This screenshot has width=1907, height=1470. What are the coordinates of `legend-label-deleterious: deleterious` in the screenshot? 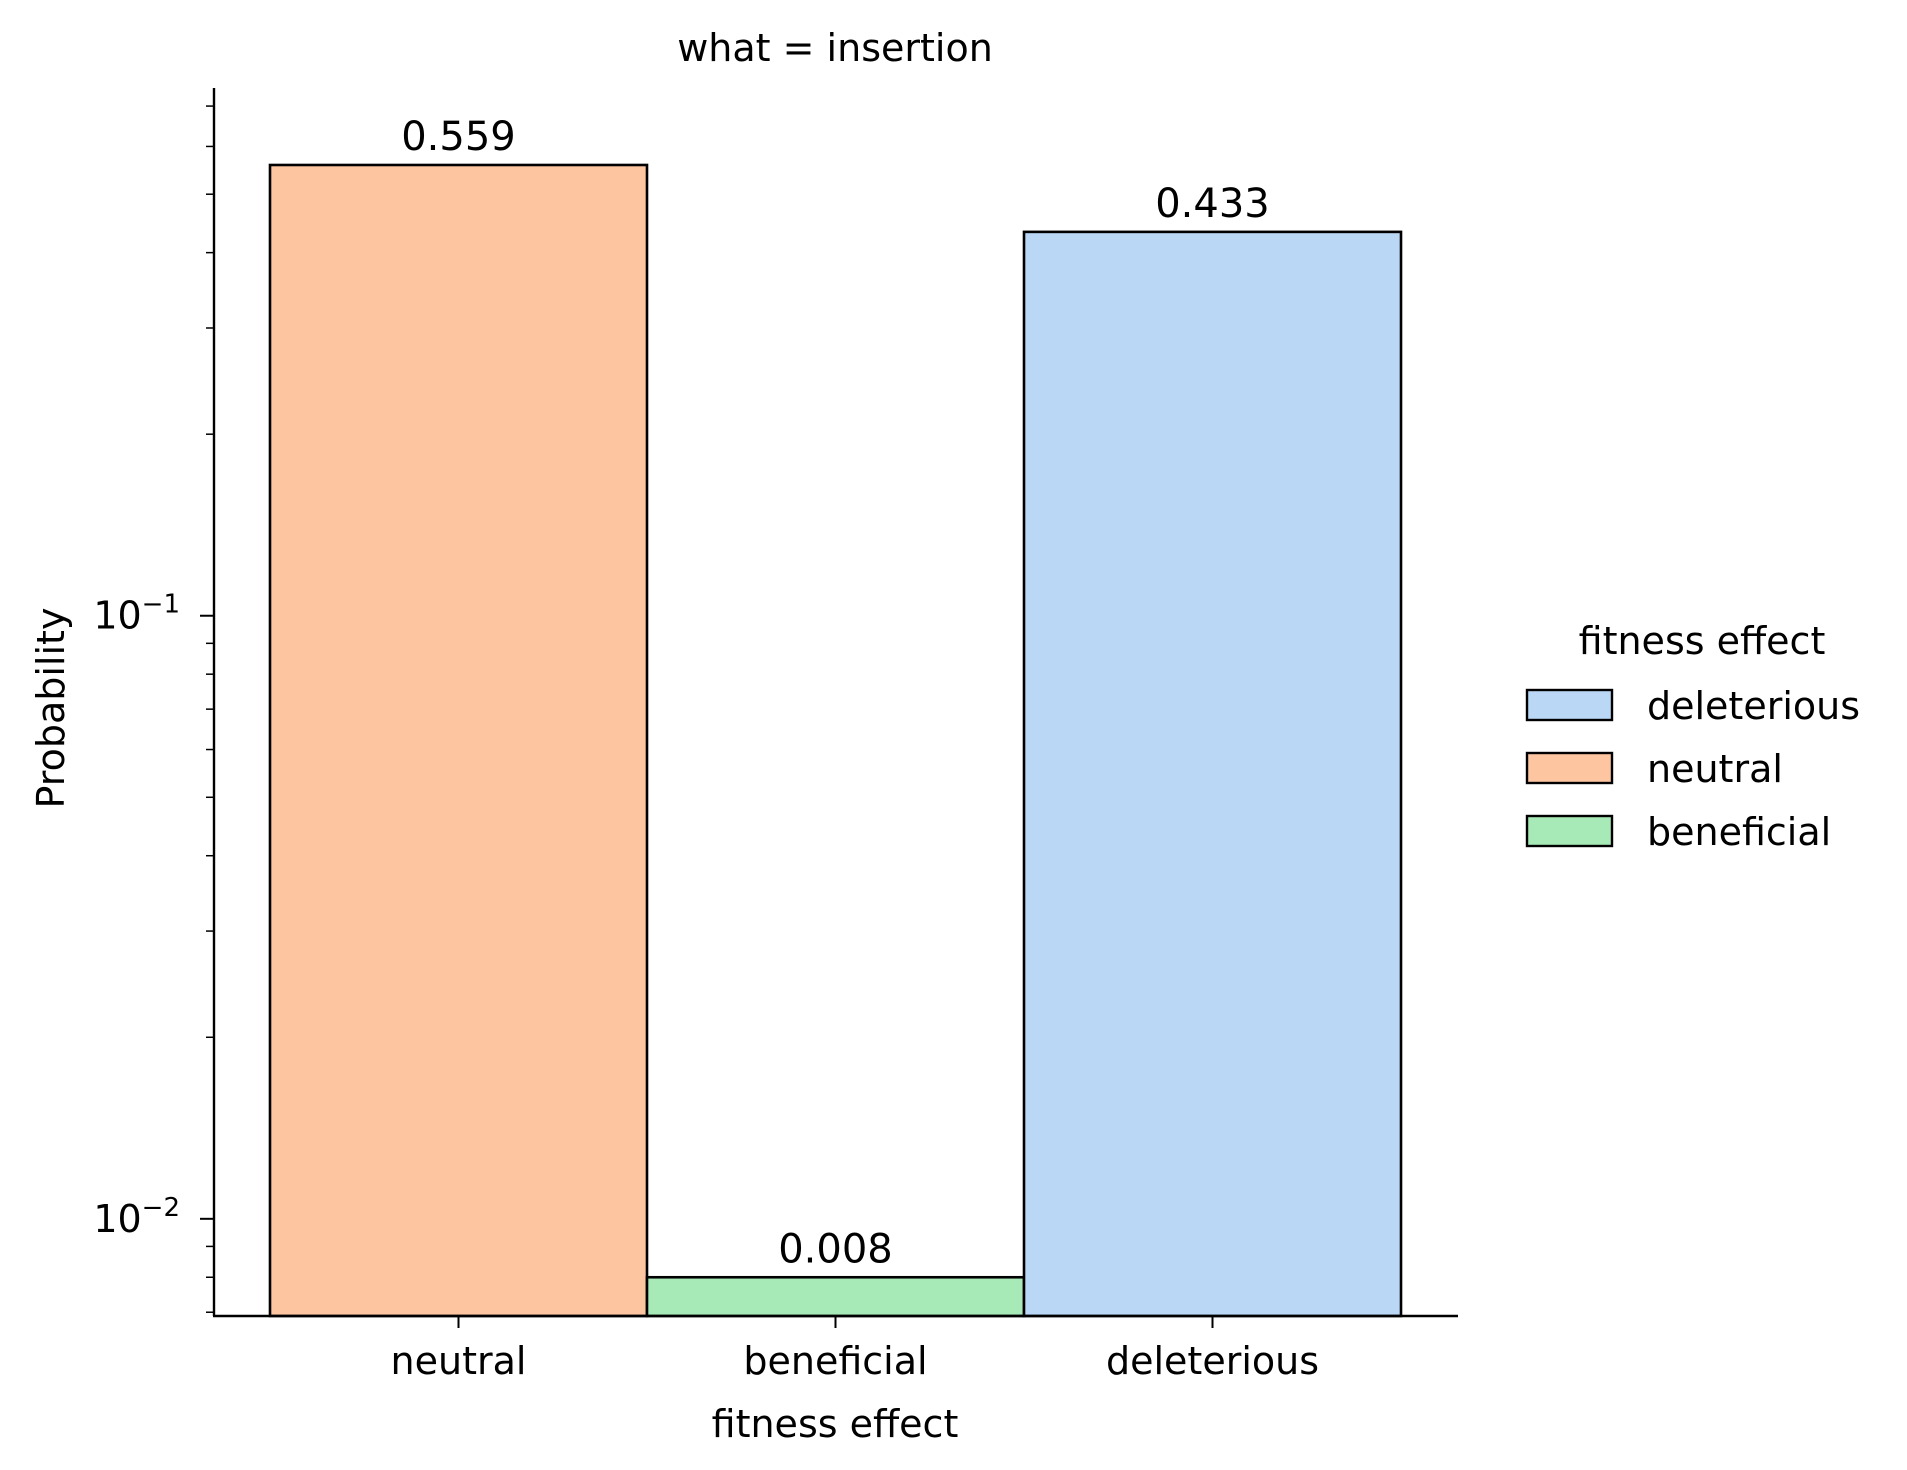 It's located at (1753, 706).